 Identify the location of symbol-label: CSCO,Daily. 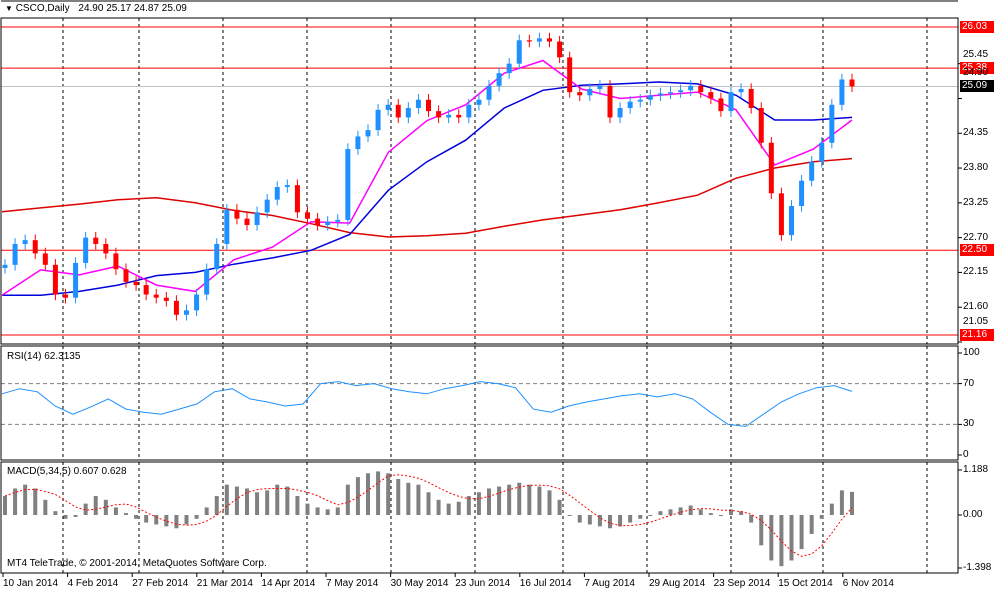
(42, 8).